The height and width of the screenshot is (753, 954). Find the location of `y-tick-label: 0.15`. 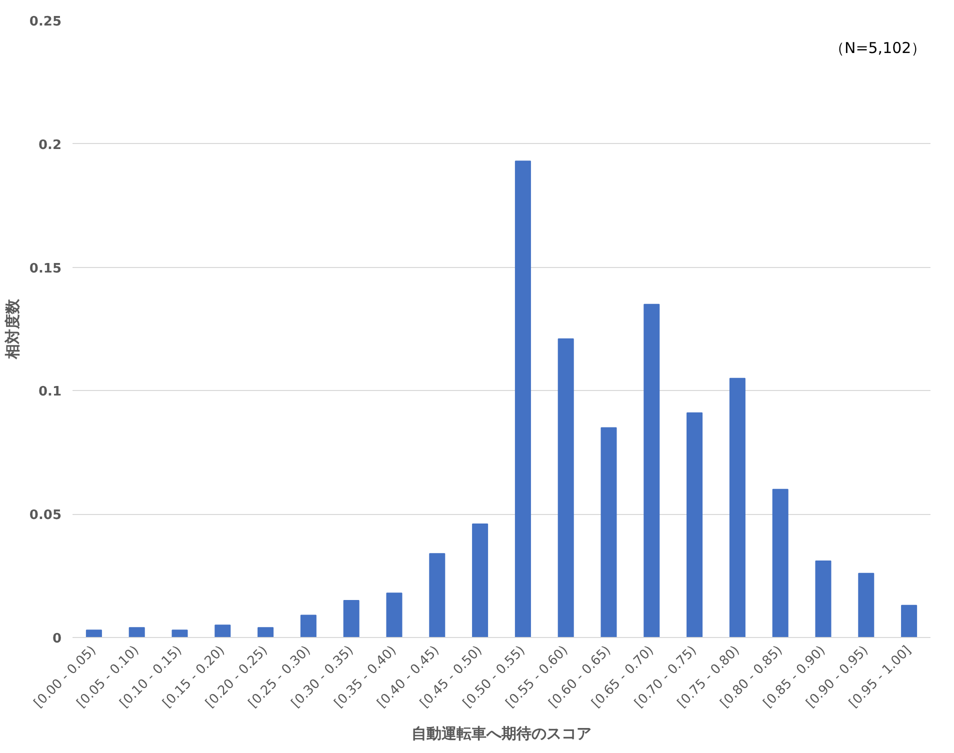

y-tick-label: 0.15 is located at coordinates (45, 268).